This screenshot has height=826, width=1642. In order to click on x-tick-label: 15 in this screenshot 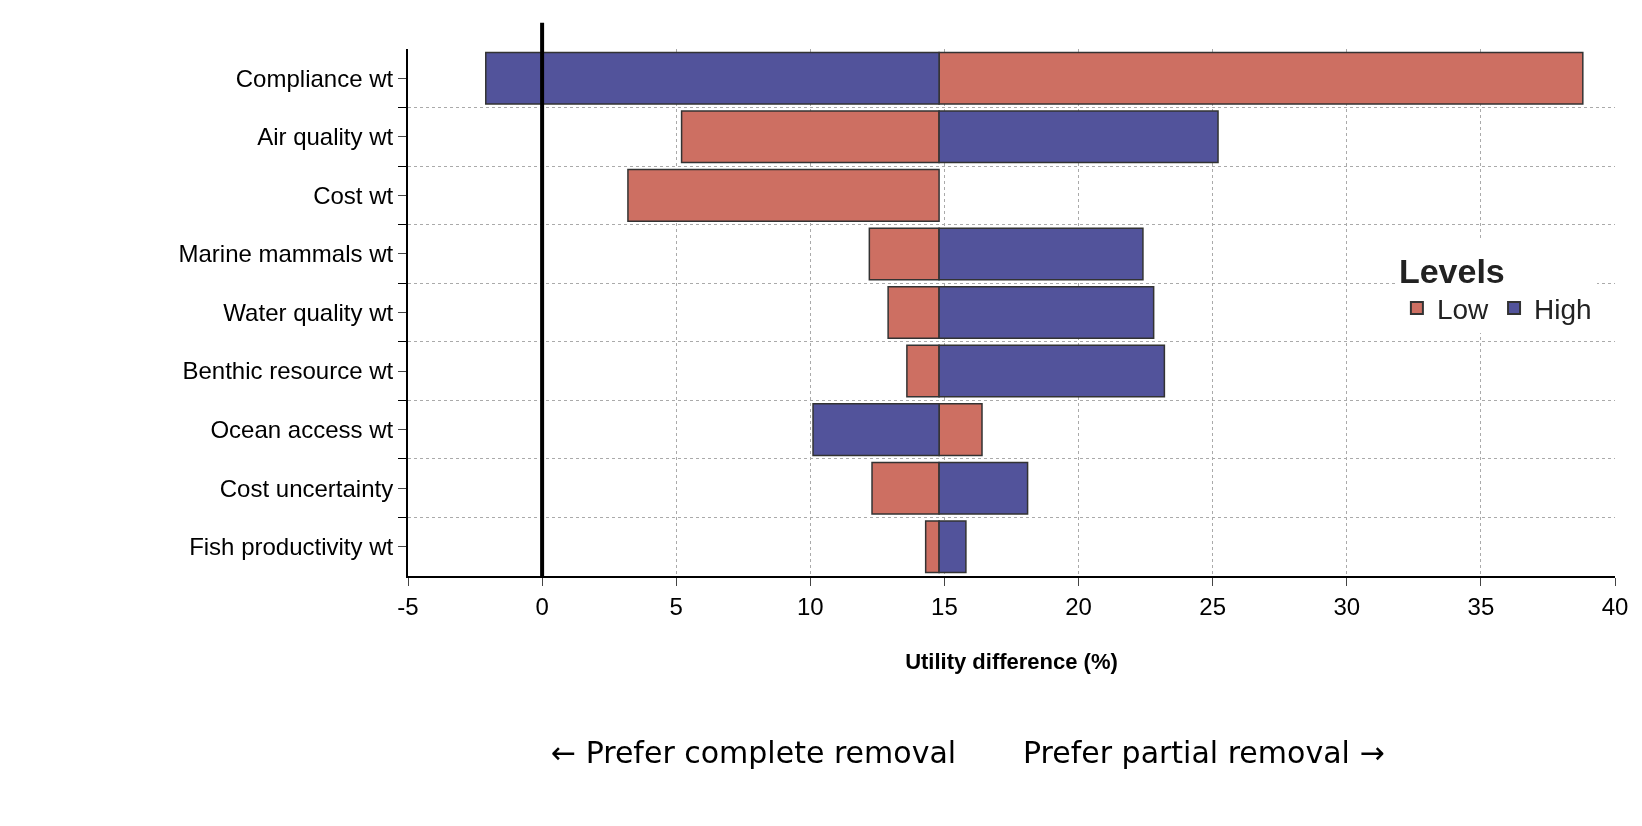, I will do `click(944, 606)`.